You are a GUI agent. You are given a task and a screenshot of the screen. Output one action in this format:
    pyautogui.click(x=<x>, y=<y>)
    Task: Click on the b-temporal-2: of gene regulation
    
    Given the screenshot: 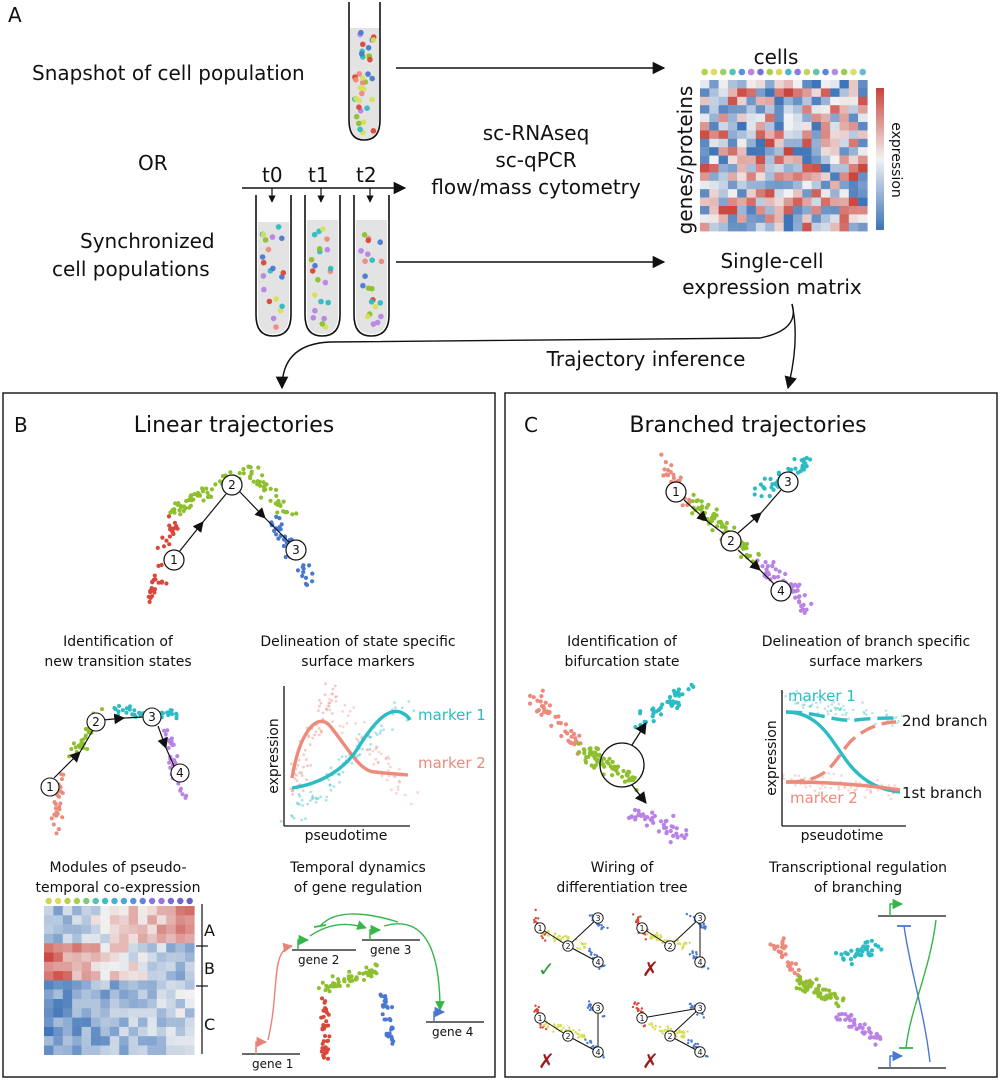 What is the action you would take?
    pyautogui.click(x=358, y=888)
    